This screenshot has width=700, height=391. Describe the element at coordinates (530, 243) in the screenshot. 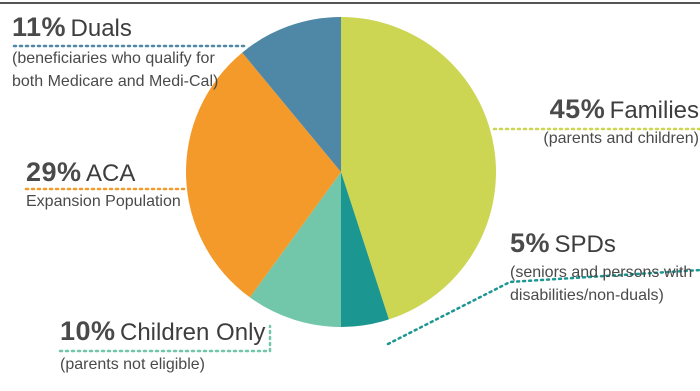

I see `spds-pct: 5%` at that location.